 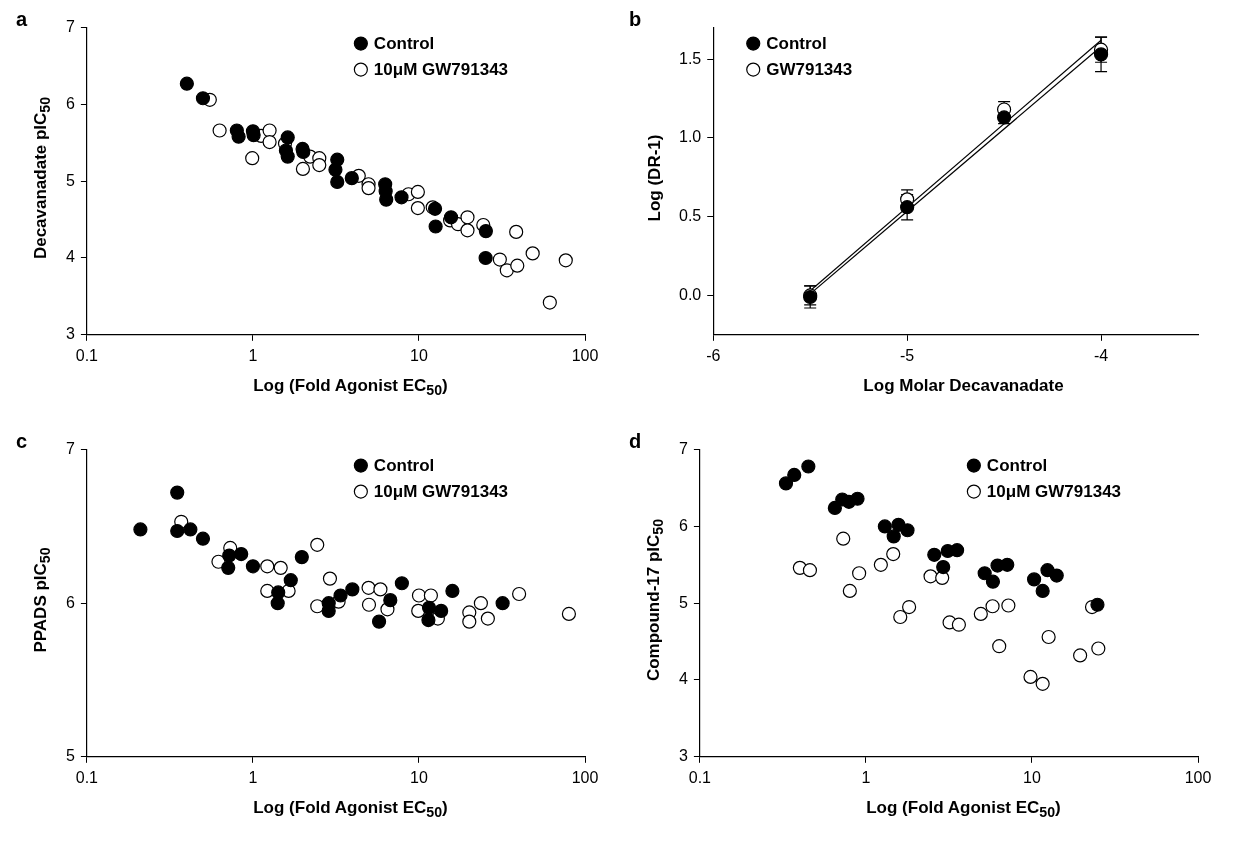 I want to click on chart-title: c, so click(x=22, y=441).